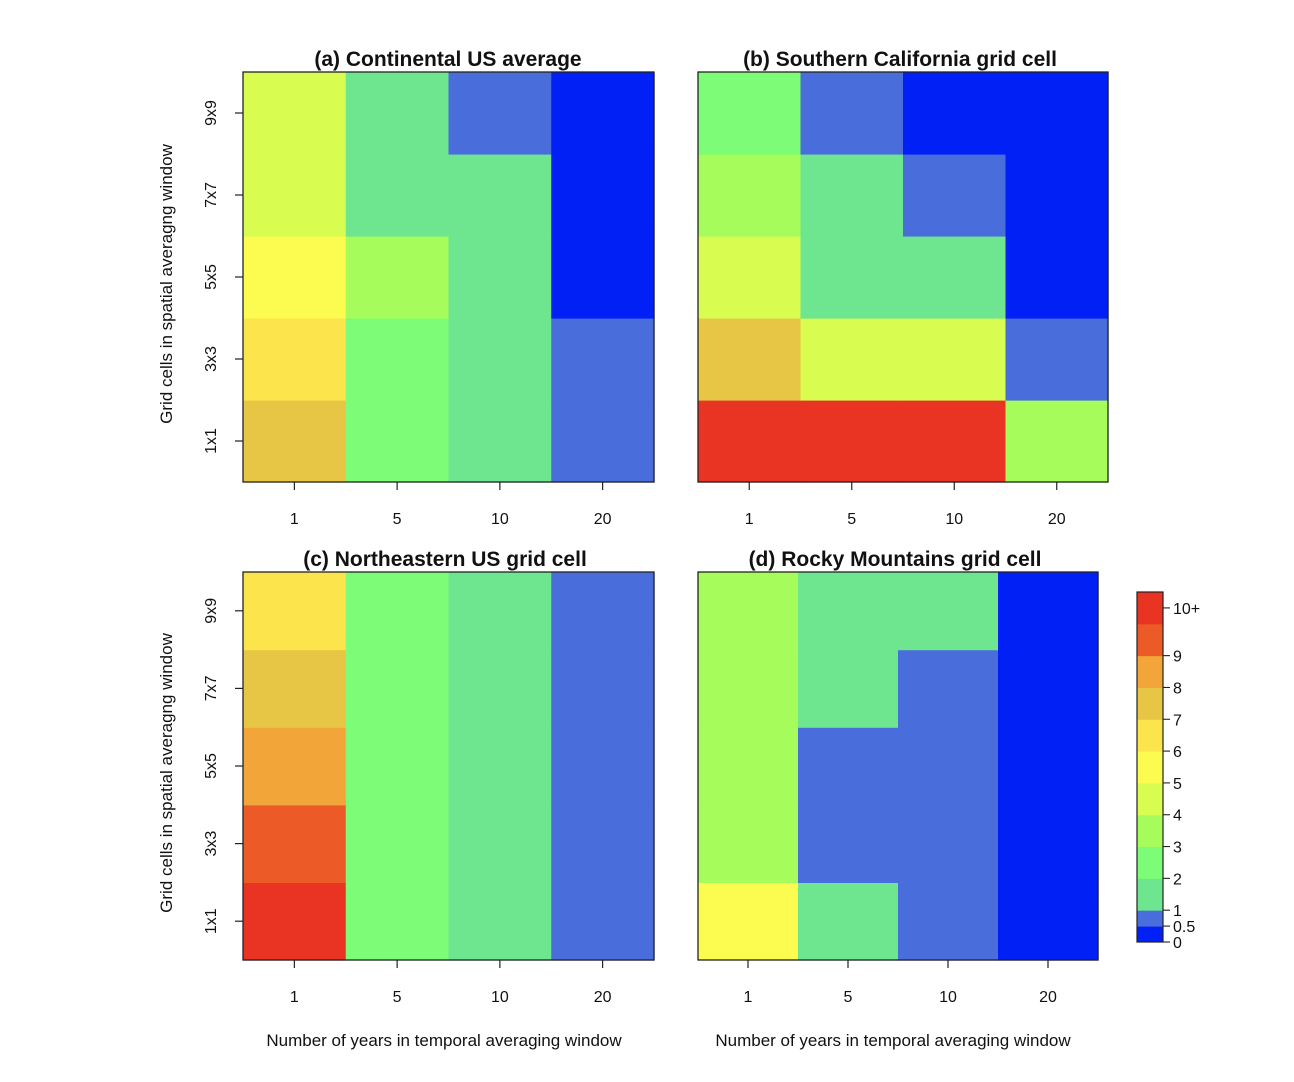 This screenshot has height=1082, width=1294. What do you see at coordinates (295, 766) in the screenshot?
I see `panel-c-cell-r2-c0` at bounding box center [295, 766].